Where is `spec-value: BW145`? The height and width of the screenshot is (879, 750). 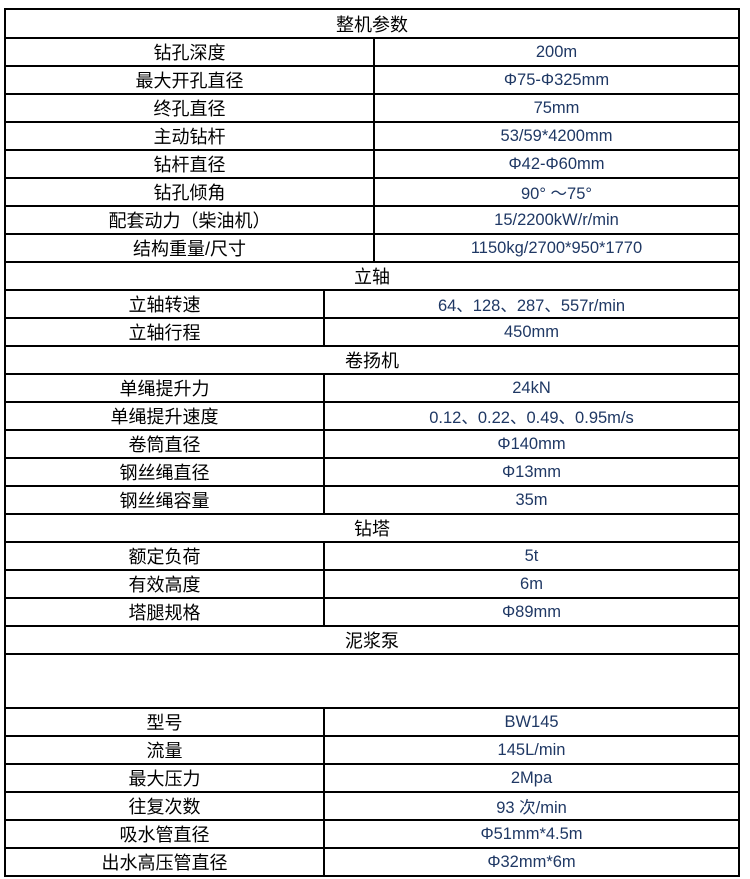
spec-value: BW145 is located at coordinates (531, 721).